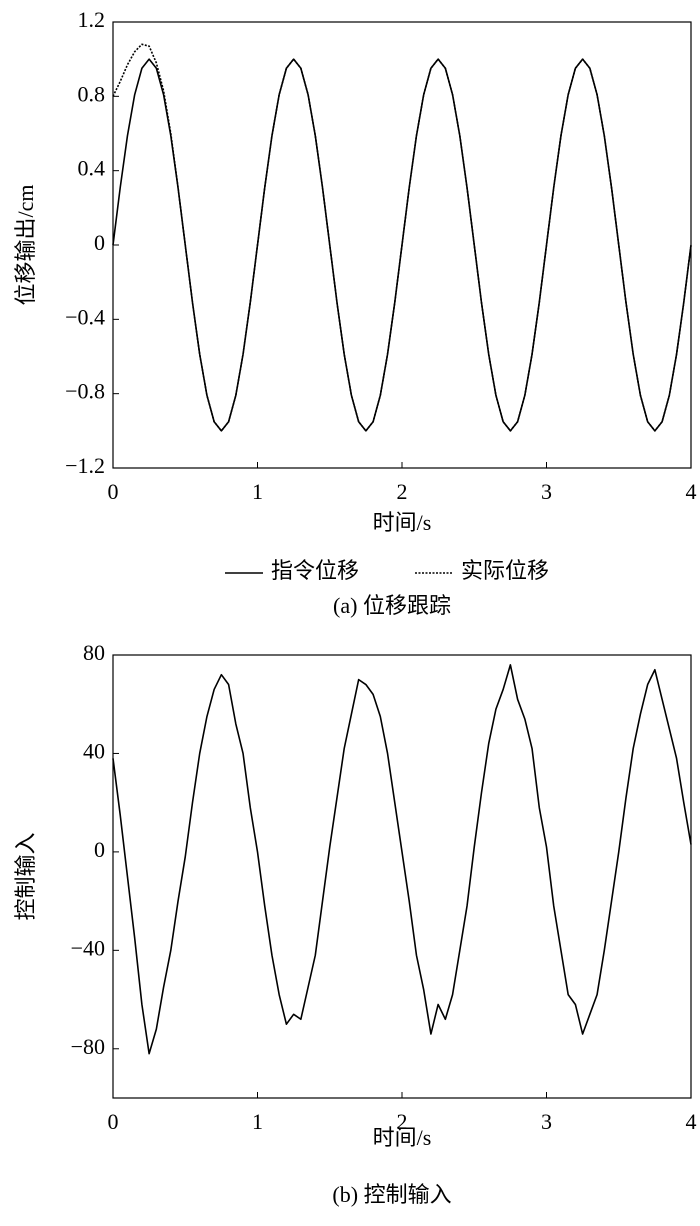 The width and height of the screenshot is (700, 1226). What do you see at coordinates (94, 750) in the screenshot?
I see `y-tick-label: 40` at bounding box center [94, 750].